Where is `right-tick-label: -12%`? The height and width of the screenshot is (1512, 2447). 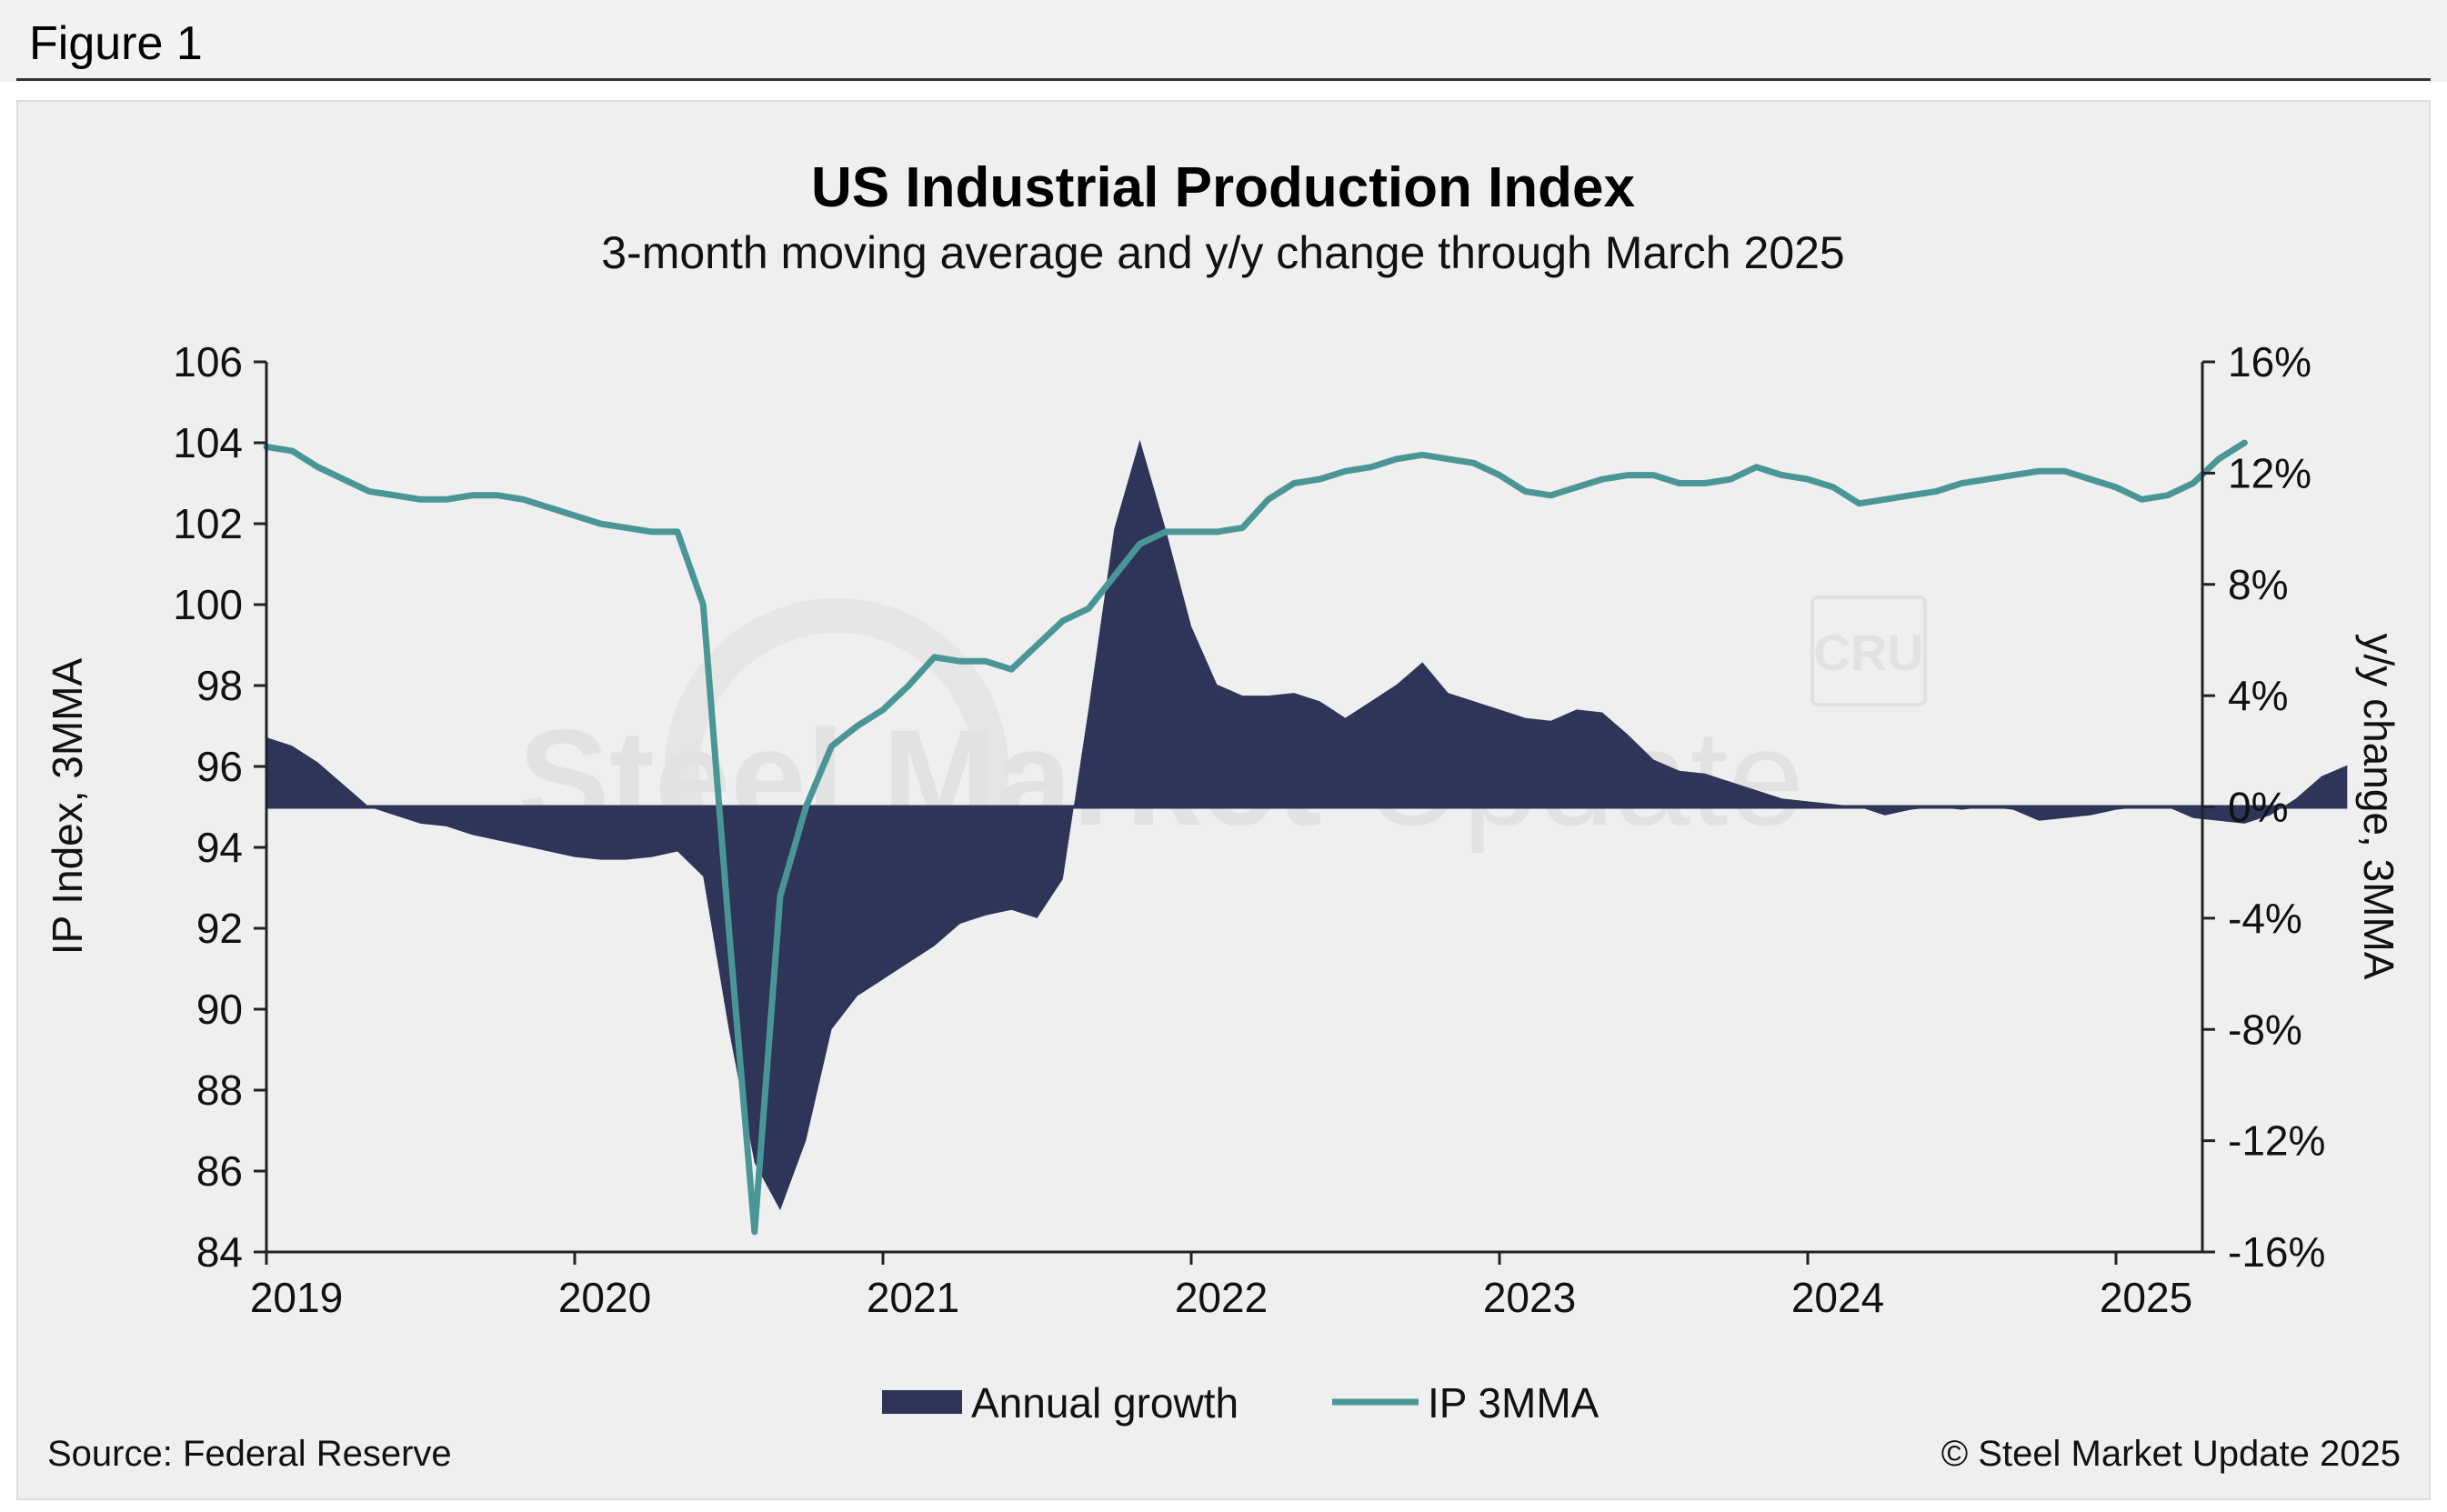 right-tick-label: -12% is located at coordinates (2277, 1141).